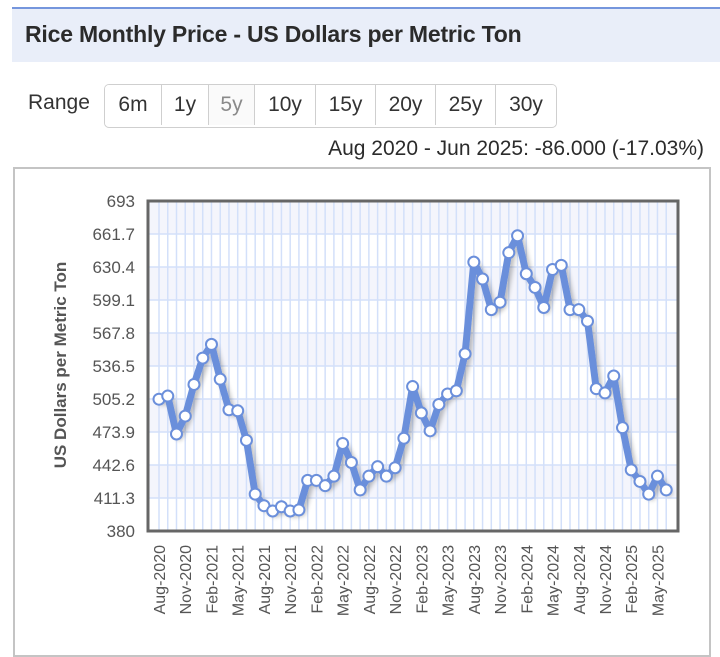  What do you see at coordinates (369, 476) in the screenshot?
I see `data-point: Aug-2022: 432` at bounding box center [369, 476].